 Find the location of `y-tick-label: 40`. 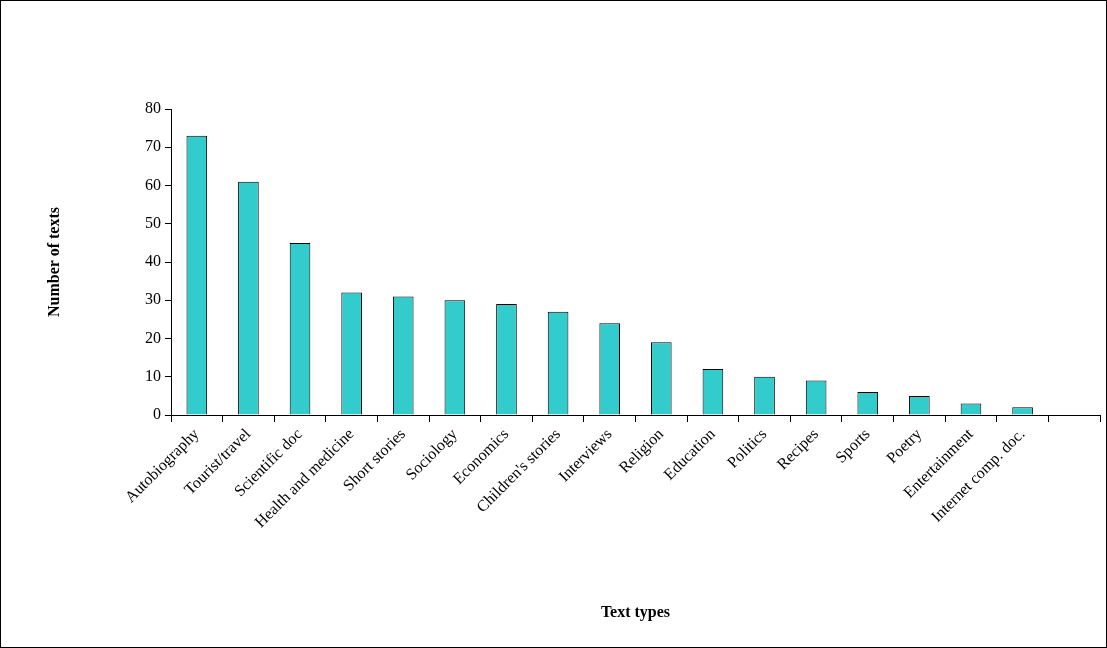

y-tick-label: 40 is located at coordinates (153, 261).